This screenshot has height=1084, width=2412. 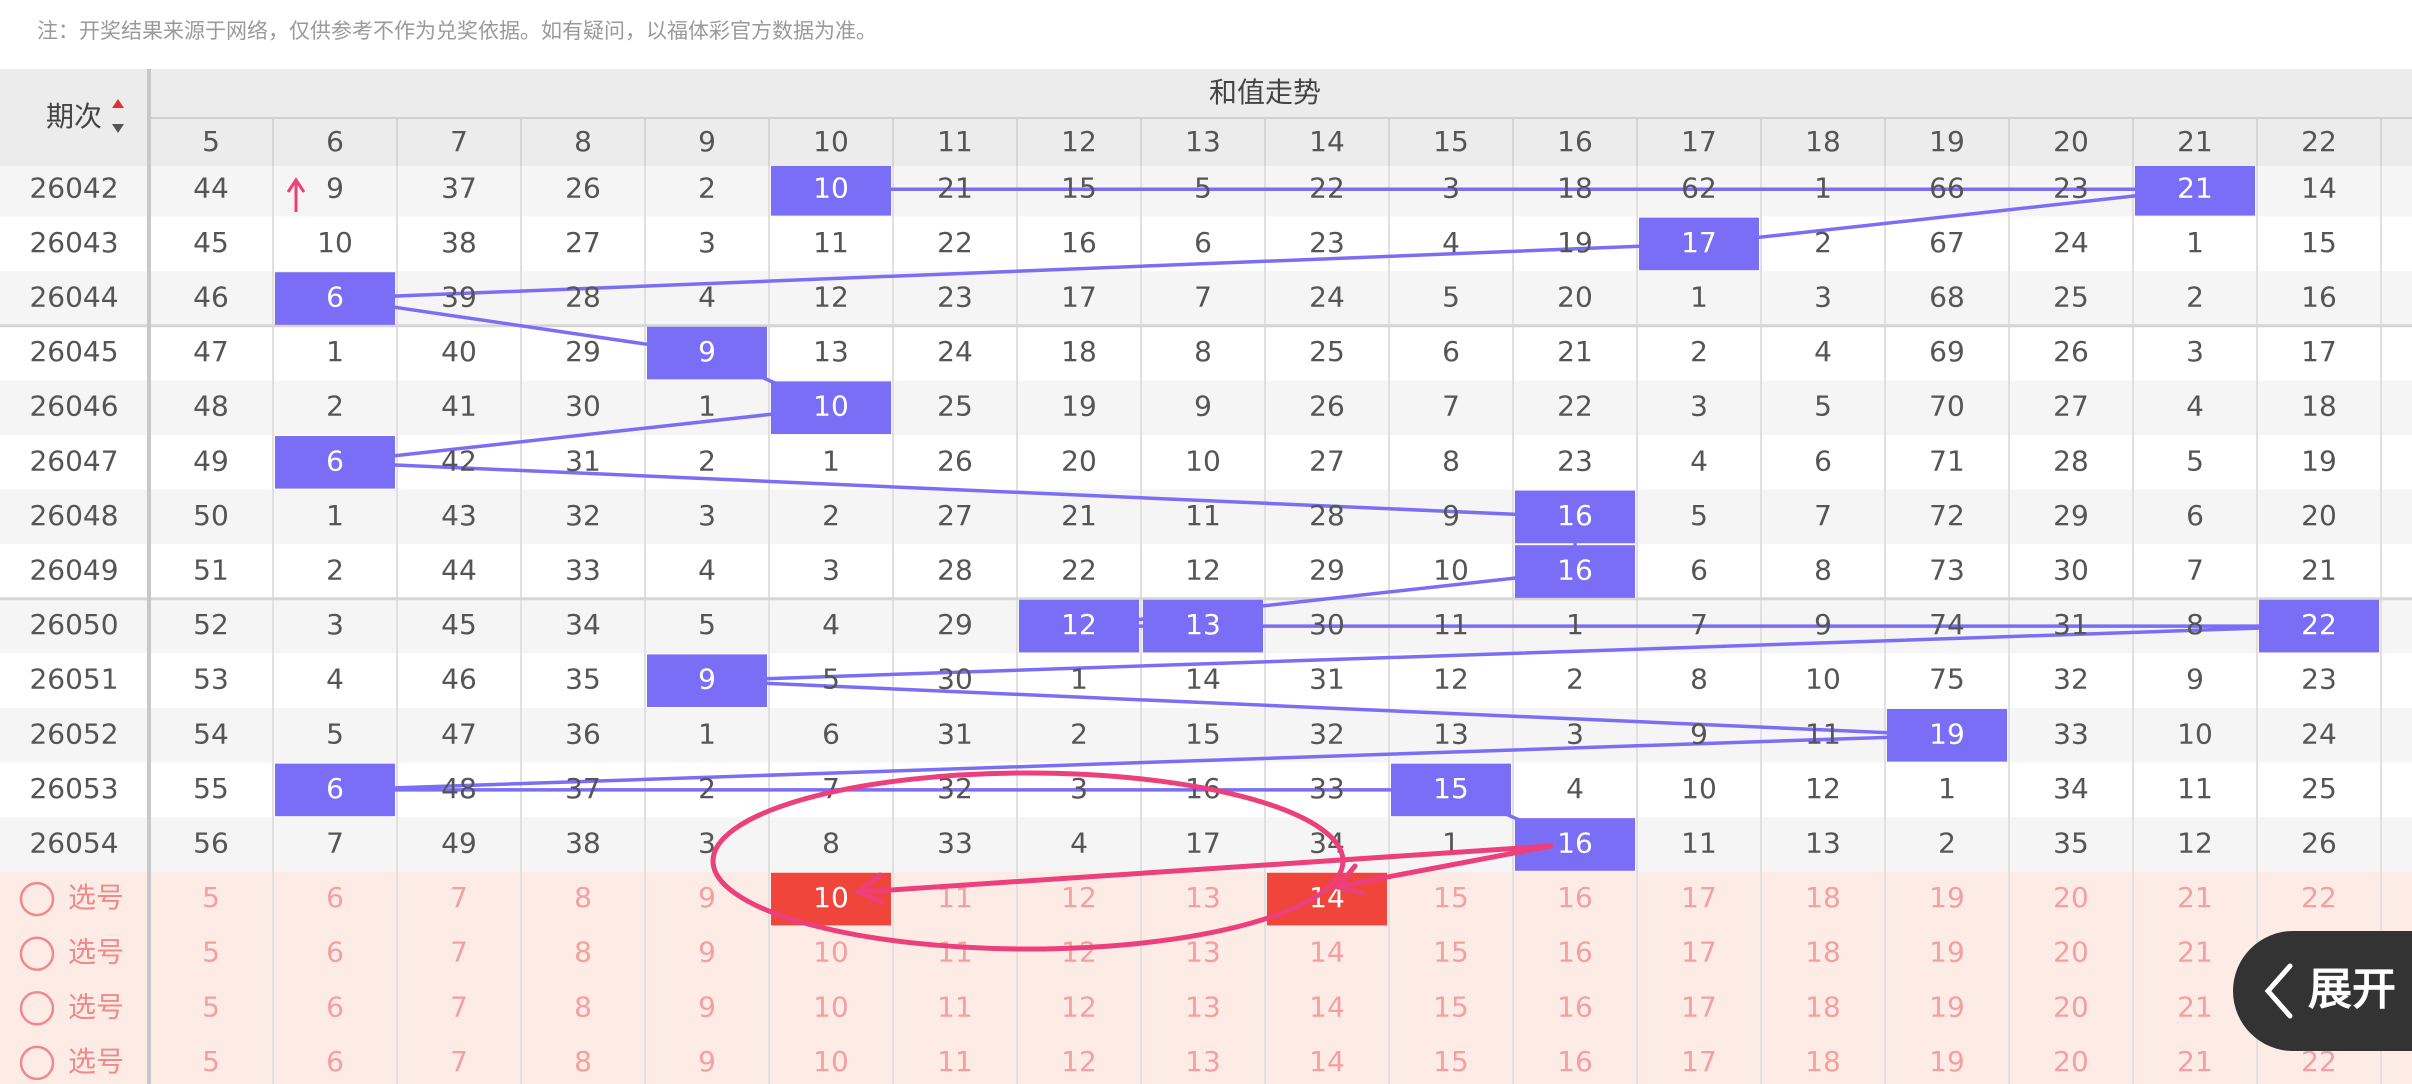 I want to click on group-title: 和值走势, so click(x=1265, y=92).